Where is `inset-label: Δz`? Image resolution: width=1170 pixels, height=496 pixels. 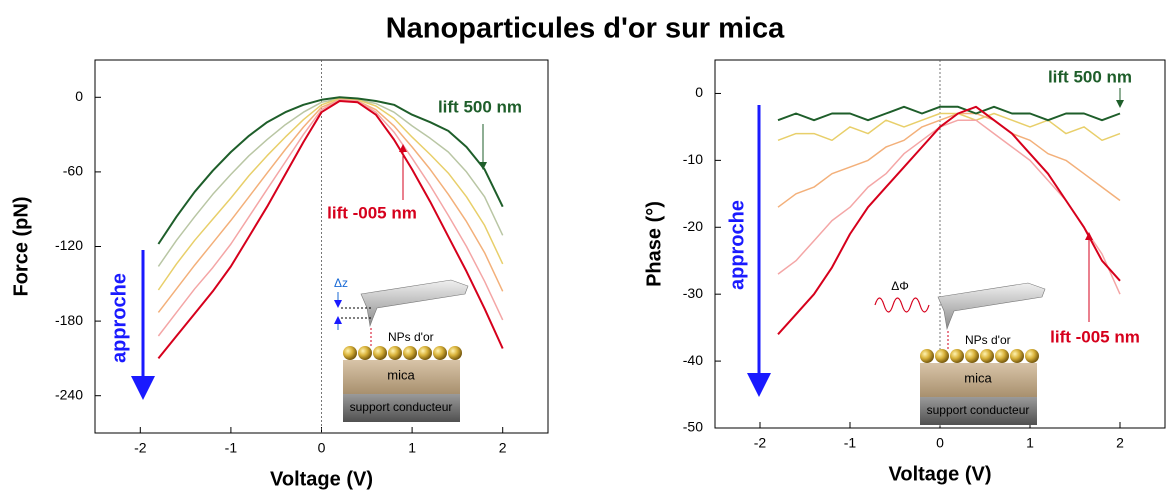
inset-label: Δz is located at coordinates (341, 283).